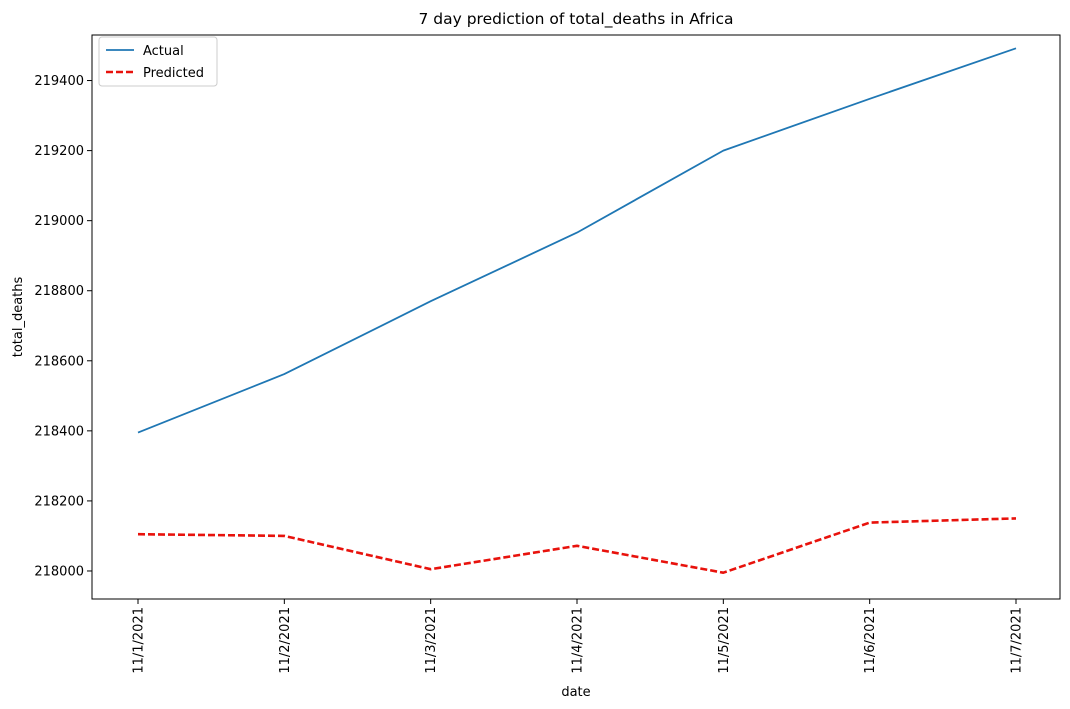 The height and width of the screenshot is (709, 1070). I want to click on y-tick-label: 219400, so click(59, 81).